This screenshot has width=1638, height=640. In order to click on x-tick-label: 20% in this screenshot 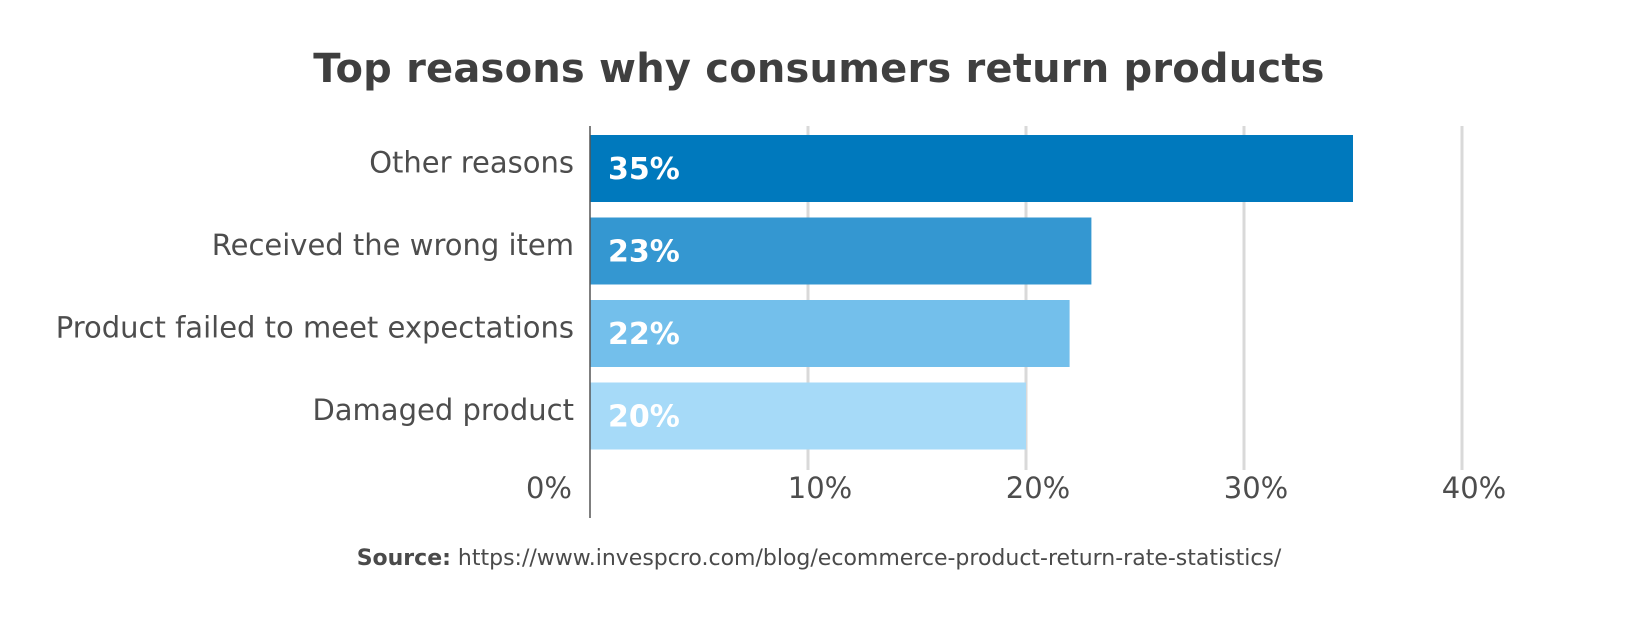, I will do `click(1038, 488)`.